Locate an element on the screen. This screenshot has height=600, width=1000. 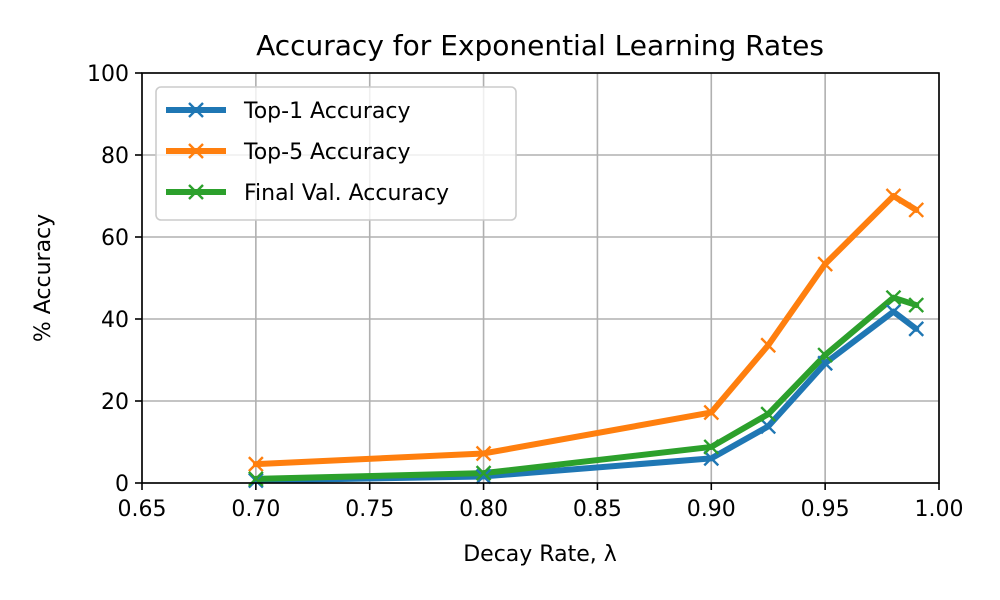
x-tick-label: 1.00 is located at coordinates (939, 509).